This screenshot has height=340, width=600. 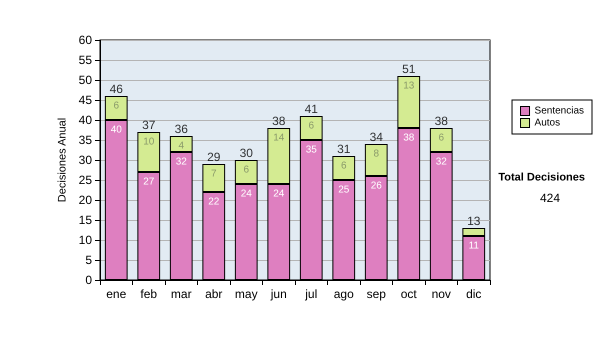 I want to click on data-label: 11, so click(x=474, y=246).